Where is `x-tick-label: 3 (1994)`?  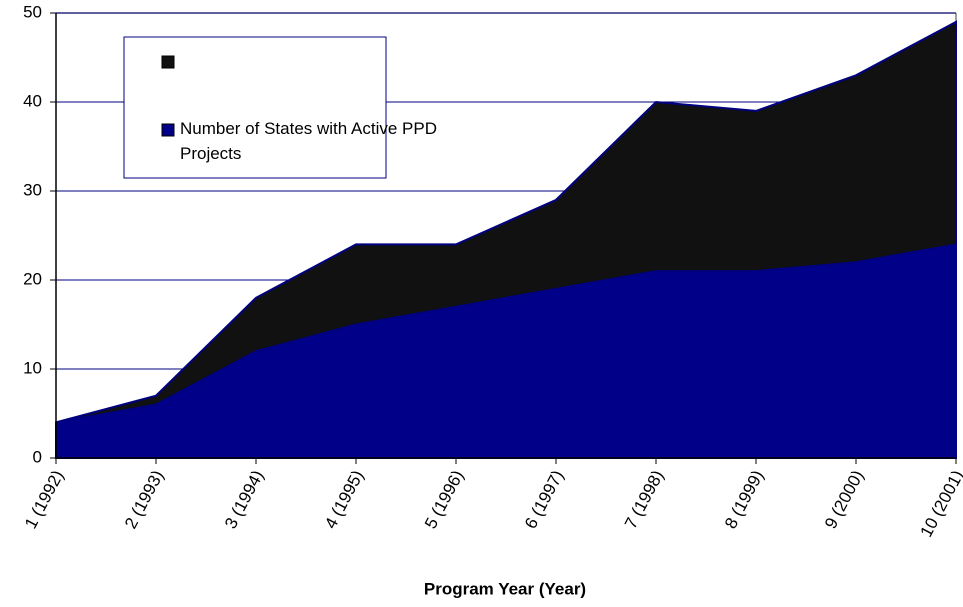
x-tick-label: 3 (1994) is located at coordinates (244, 499).